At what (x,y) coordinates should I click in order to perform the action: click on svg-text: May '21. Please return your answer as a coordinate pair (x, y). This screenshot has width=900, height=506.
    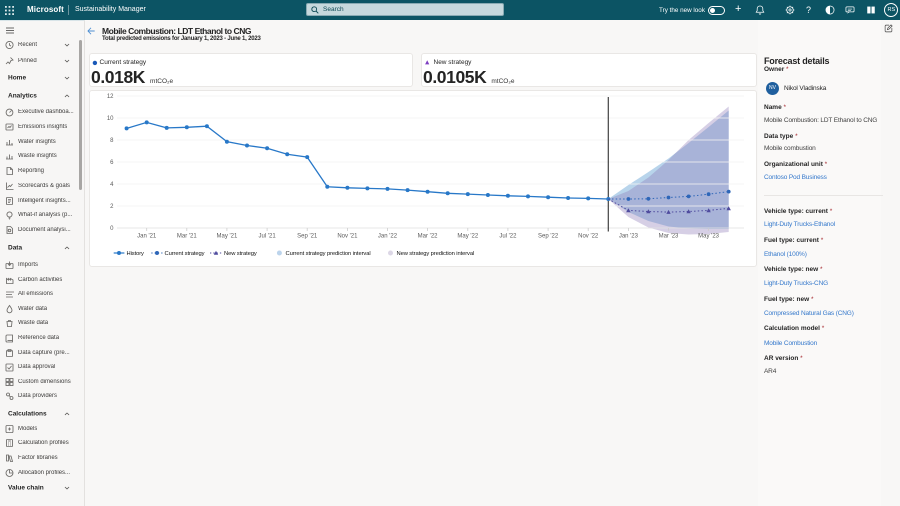
    Looking at the image, I should click on (226, 237).